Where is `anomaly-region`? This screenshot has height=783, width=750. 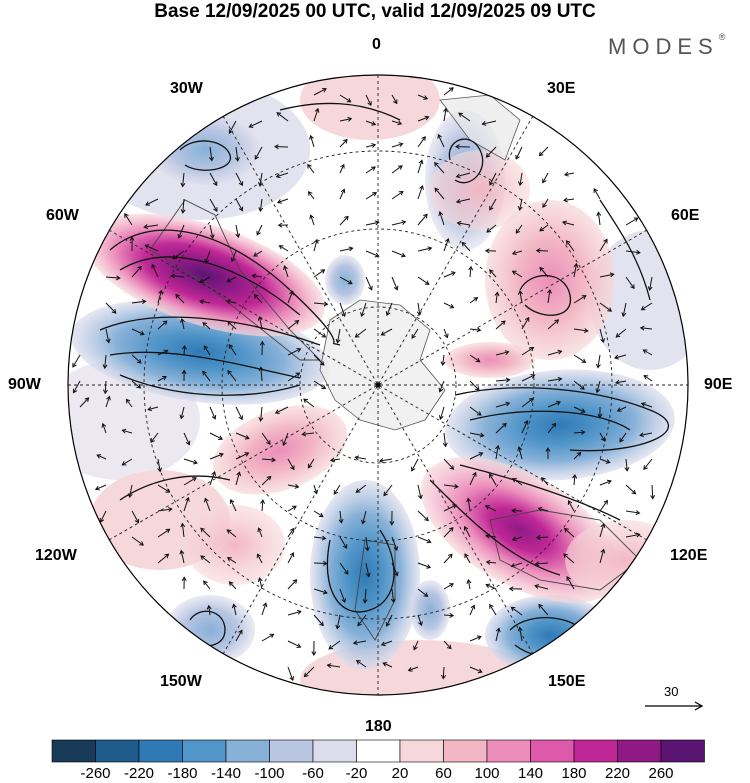
anomaly-region is located at coordinates (370, 107).